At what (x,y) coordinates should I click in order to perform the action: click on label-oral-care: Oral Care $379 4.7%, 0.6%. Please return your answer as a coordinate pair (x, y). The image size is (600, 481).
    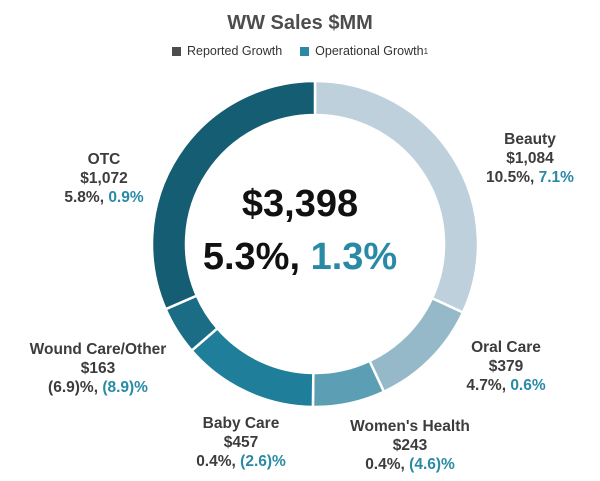
    Looking at the image, I should click on (498, 366).